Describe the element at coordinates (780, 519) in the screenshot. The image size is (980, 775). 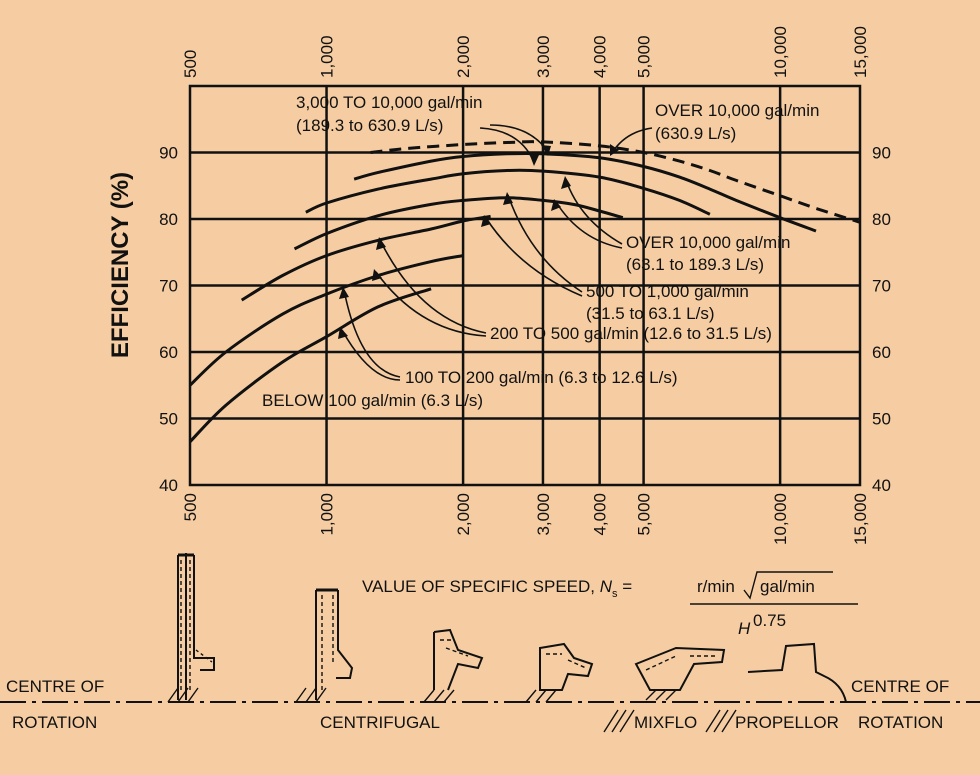
I see `x-tick-label-bottom: 10,000` at that location.